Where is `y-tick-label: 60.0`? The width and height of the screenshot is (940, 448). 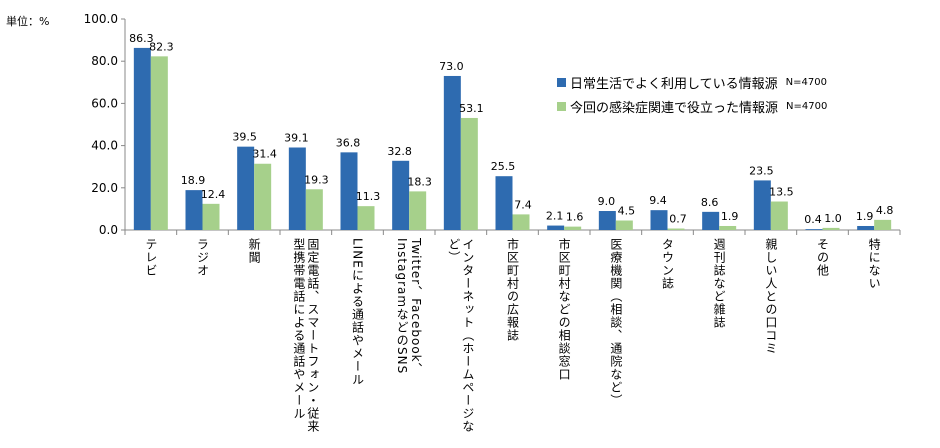 y-tick-label: 60.0 is located at coordinates (104, 103).